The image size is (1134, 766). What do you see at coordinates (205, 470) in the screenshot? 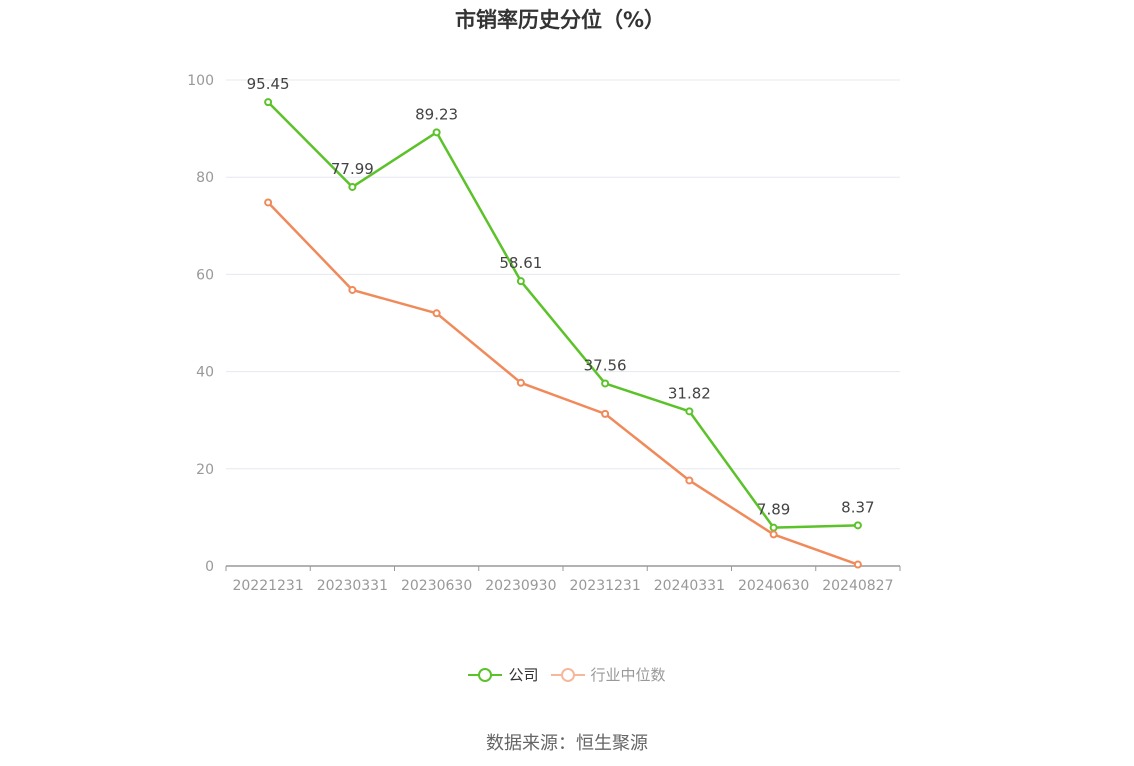
I see `y-tick-label: 20` at bounding box center [205, 470].